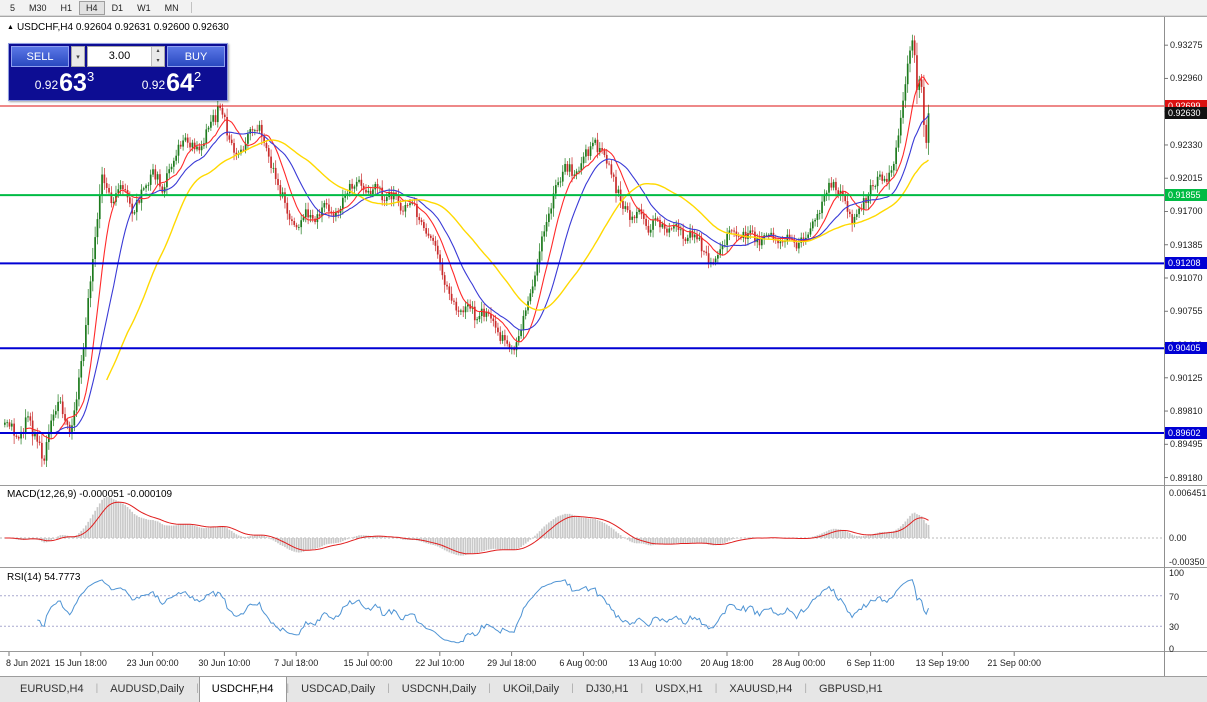 This screenshot has height=702, width=1207. I want to click on volume-up-icon: ▴, so click(158, 51).